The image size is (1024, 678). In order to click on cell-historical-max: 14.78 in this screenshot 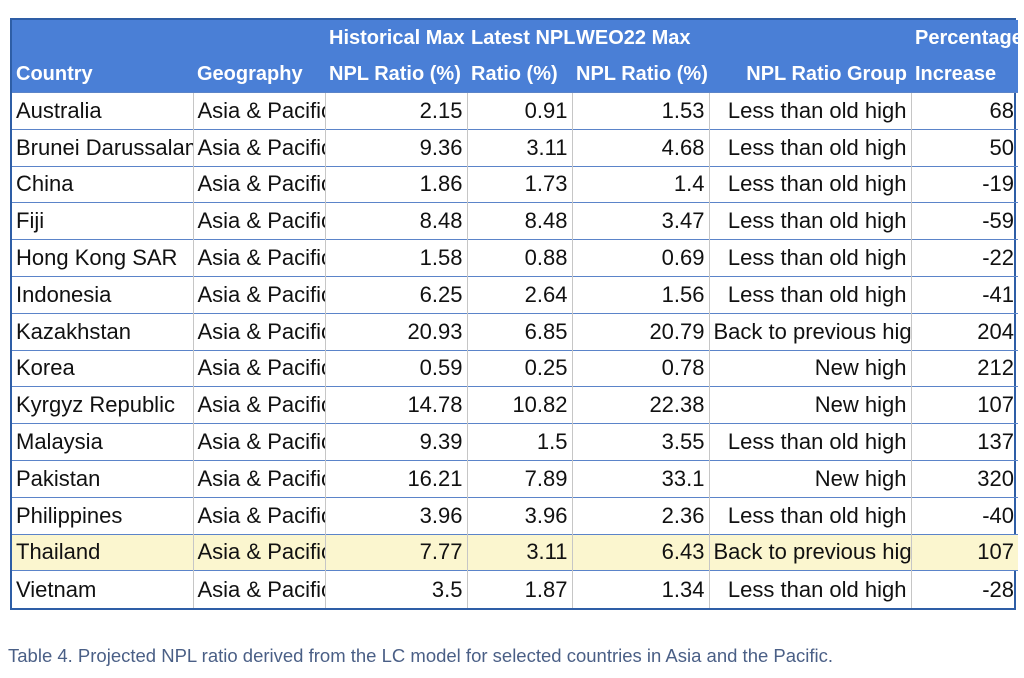, I will do `click(395, 405)`.